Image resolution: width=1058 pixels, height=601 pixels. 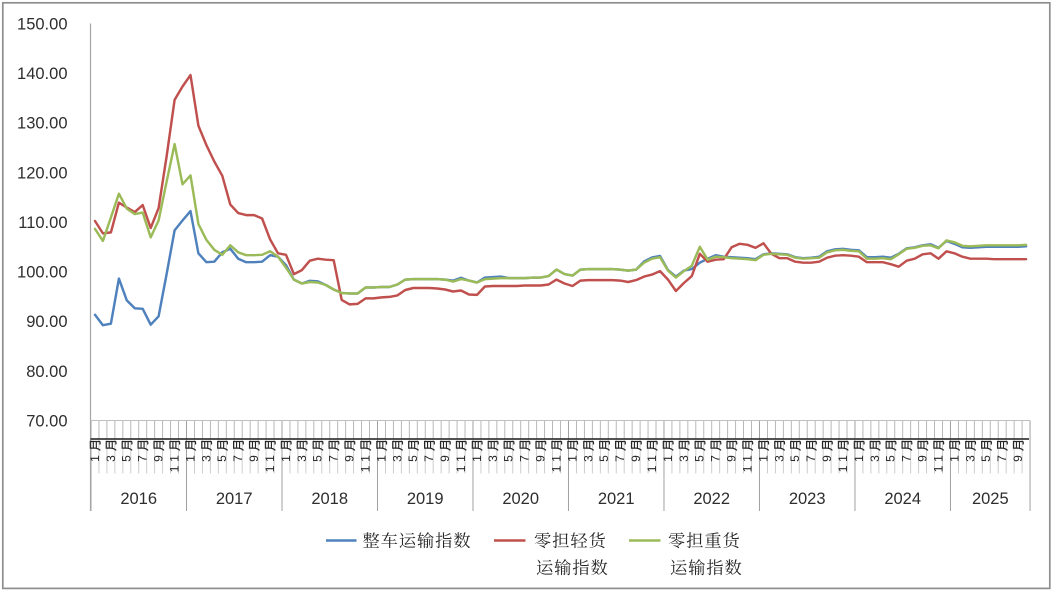 I want to click on svg-text: 110.00, so click(x=42, y=223).